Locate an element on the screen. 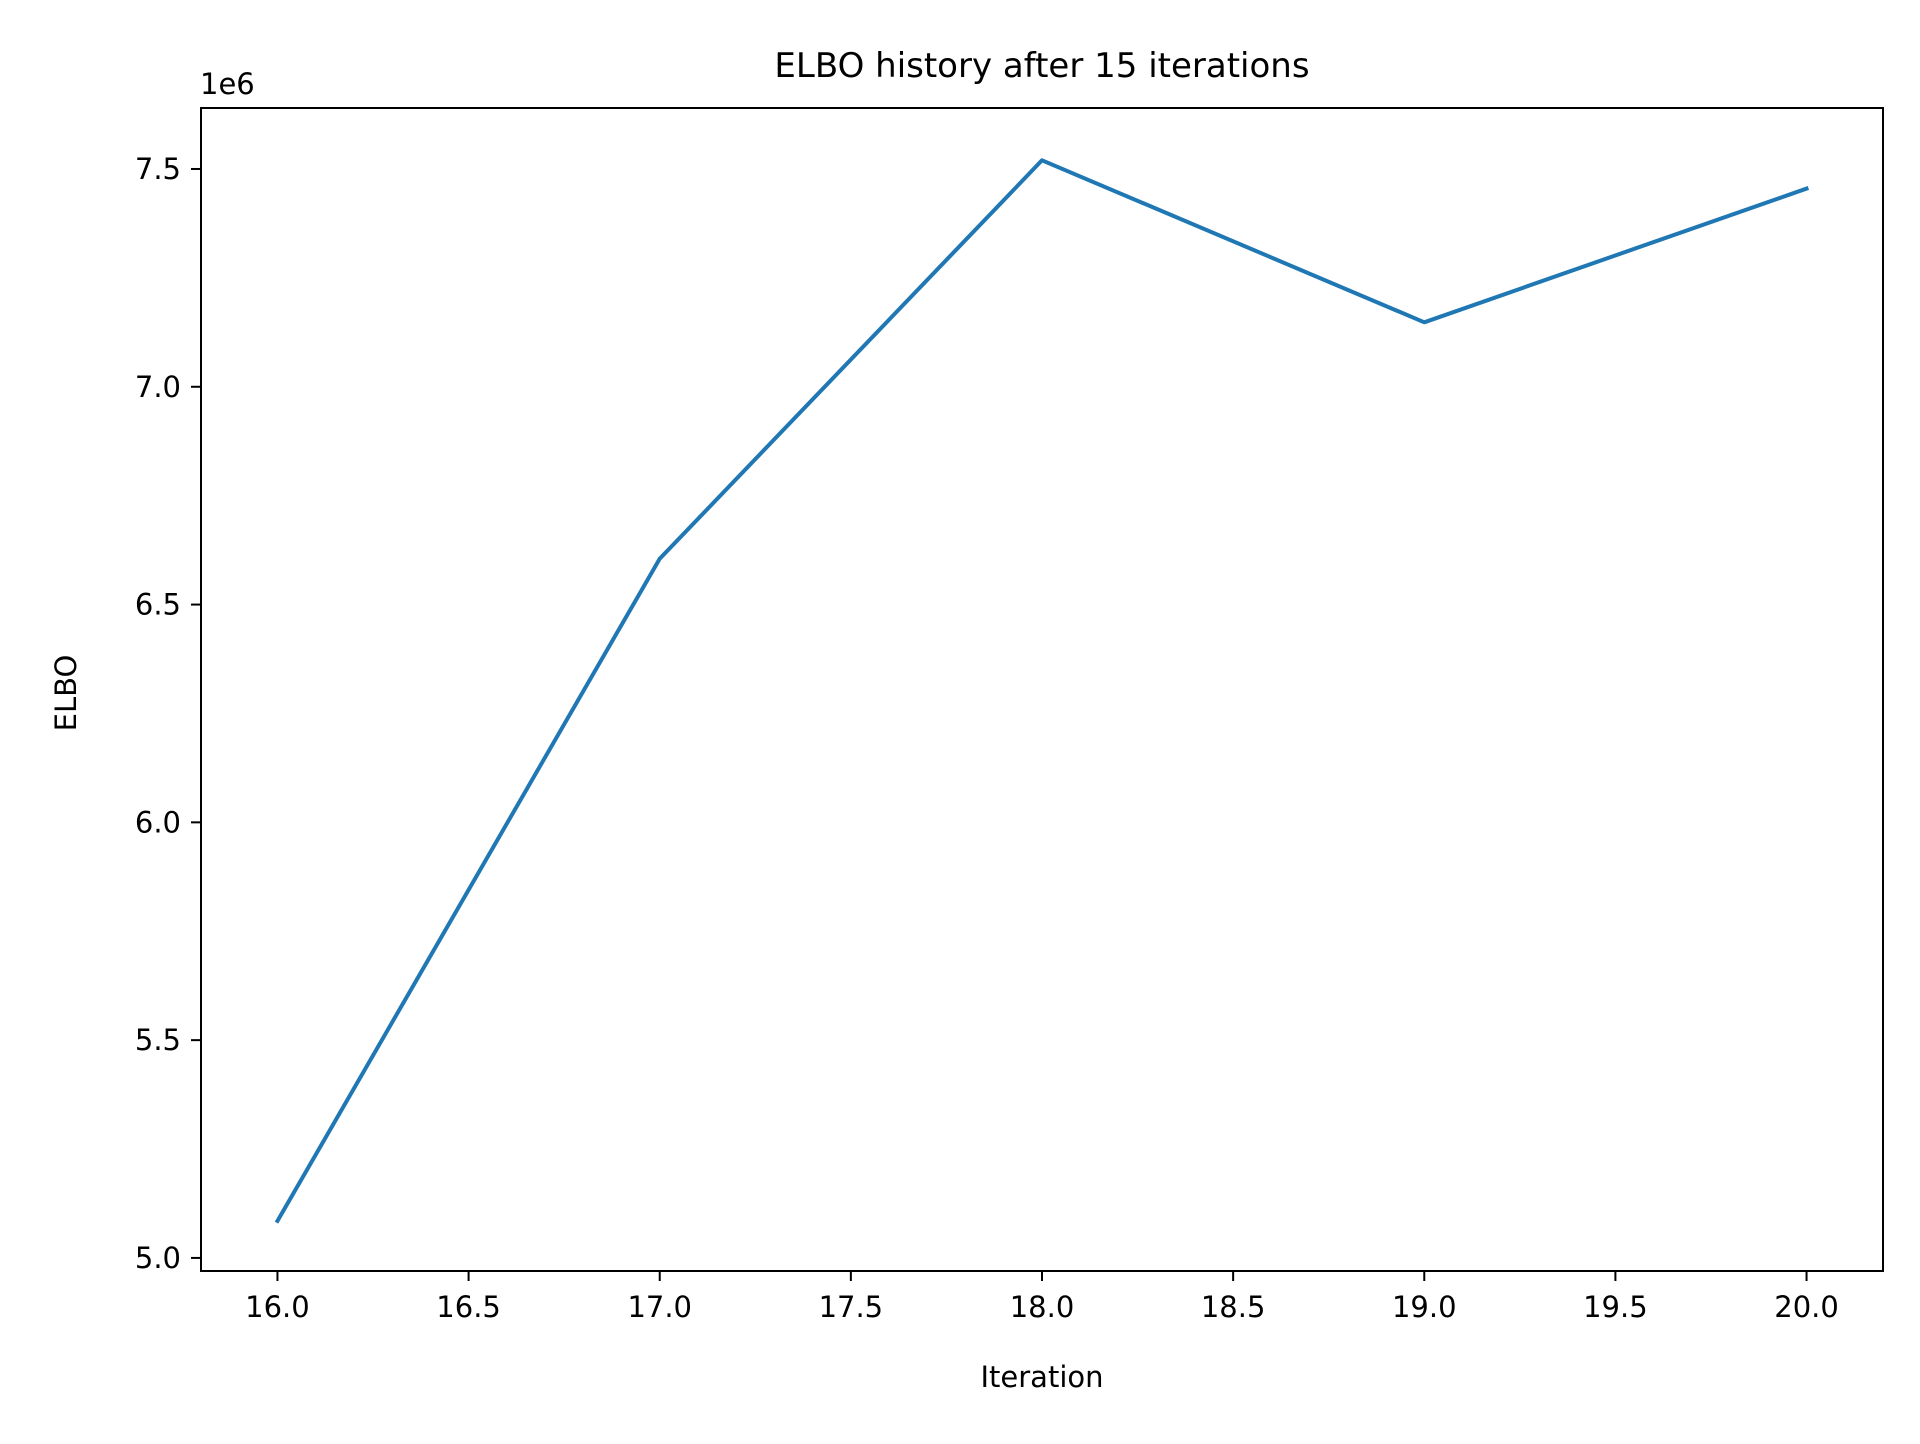  x-tick-label: 17.0 is located at coordinates (659, 1307).